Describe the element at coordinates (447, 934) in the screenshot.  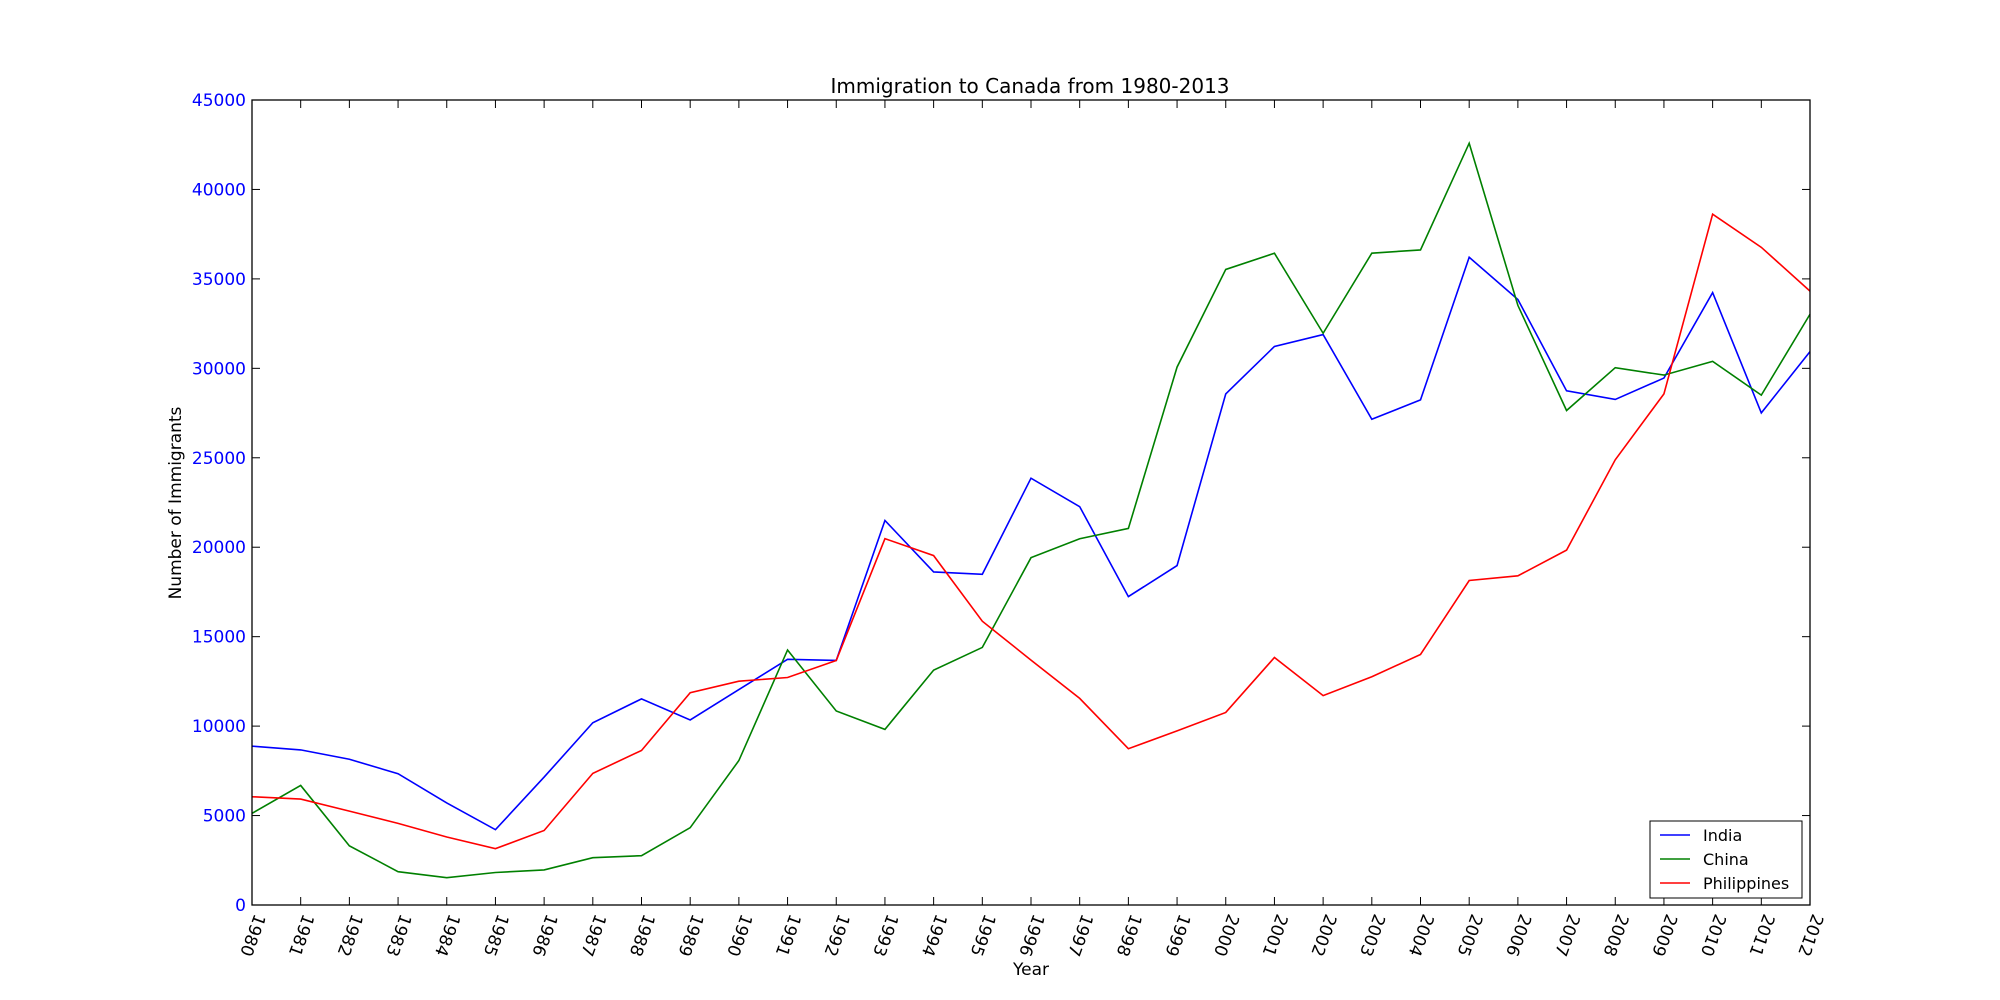
I see `x-tick-label: 1984` at that location.